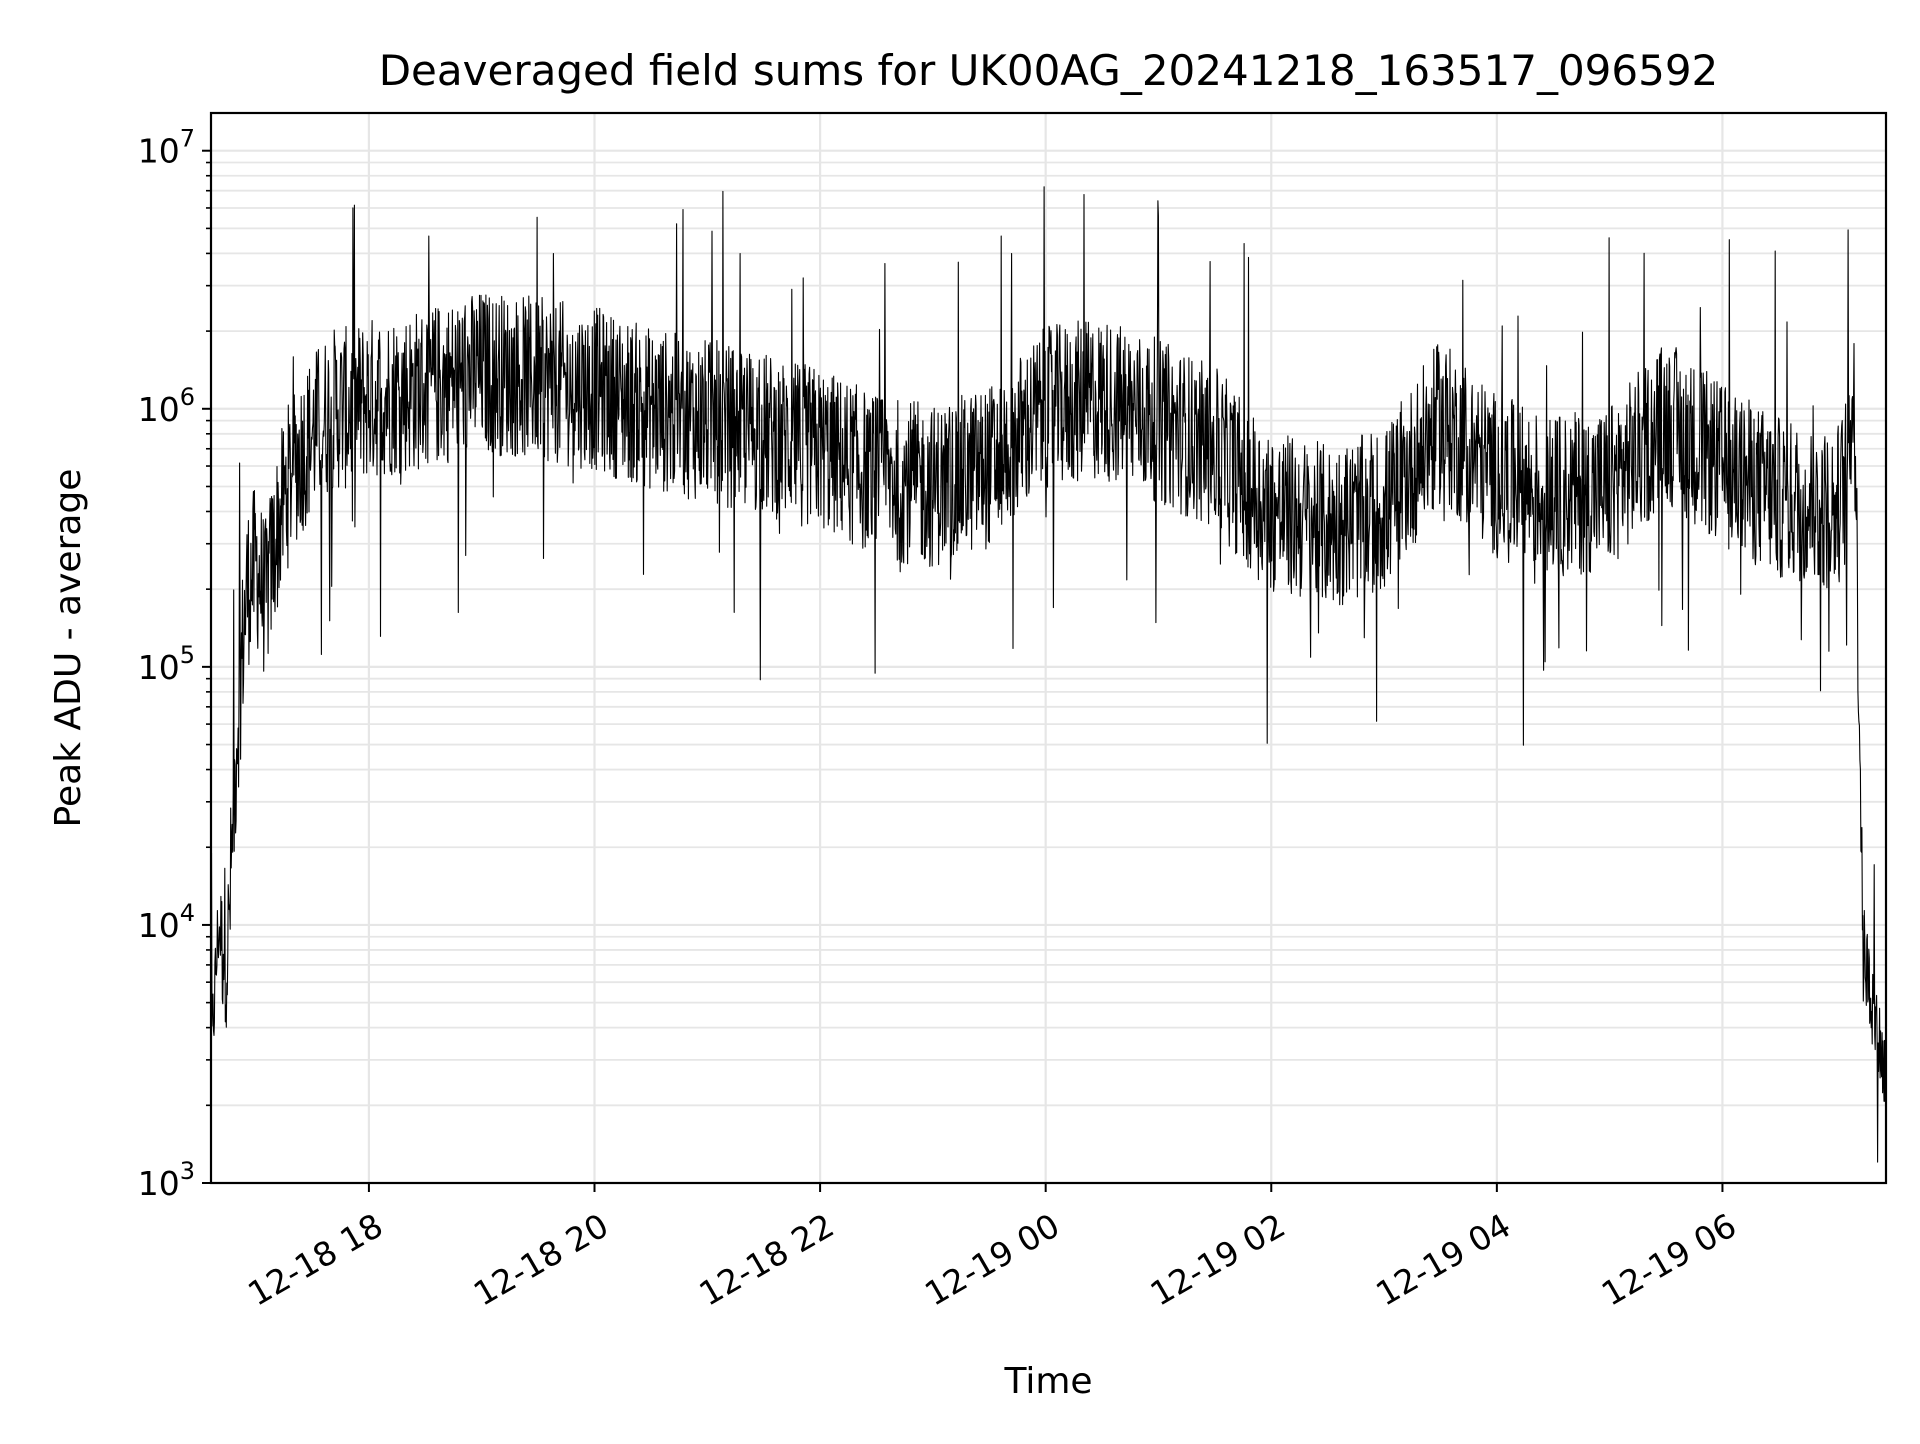  What do you see at coordinates (166, 1180) in the screenshot?
I see `y-tick-label: 10³` at bounding box center [166, 1180].